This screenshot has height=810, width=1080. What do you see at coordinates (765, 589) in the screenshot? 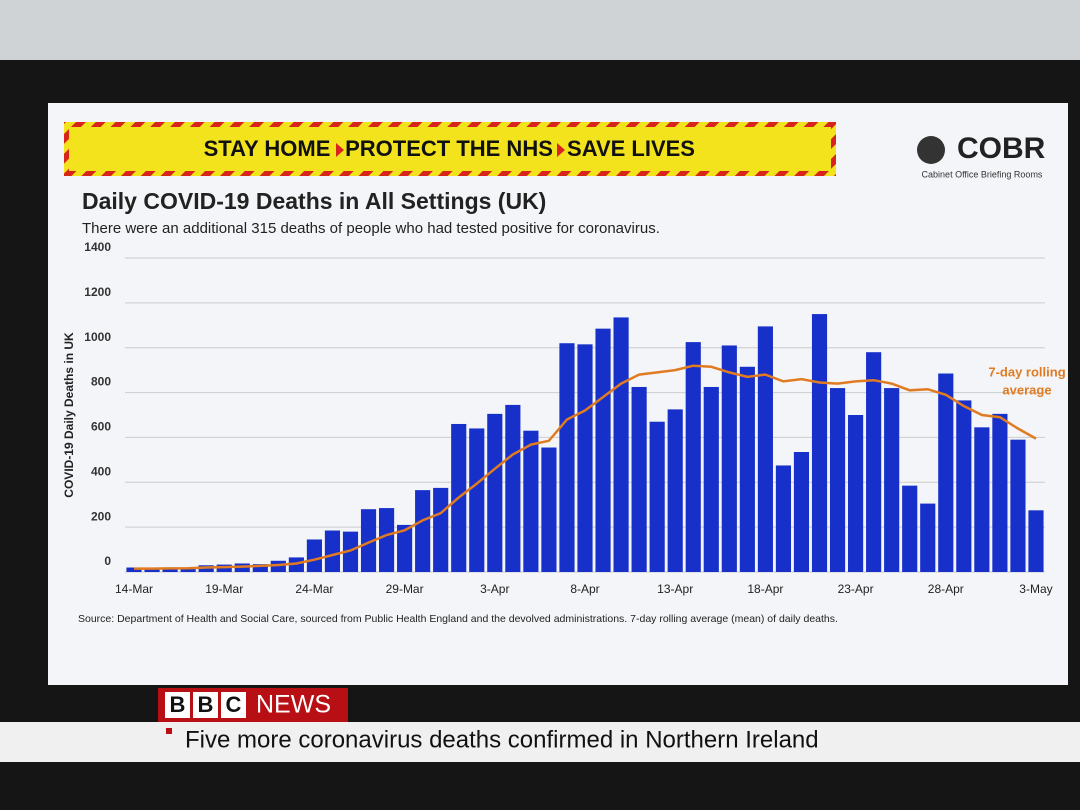
I see `x-tick-label: 18-Apr` at bounding box center [765, 589].